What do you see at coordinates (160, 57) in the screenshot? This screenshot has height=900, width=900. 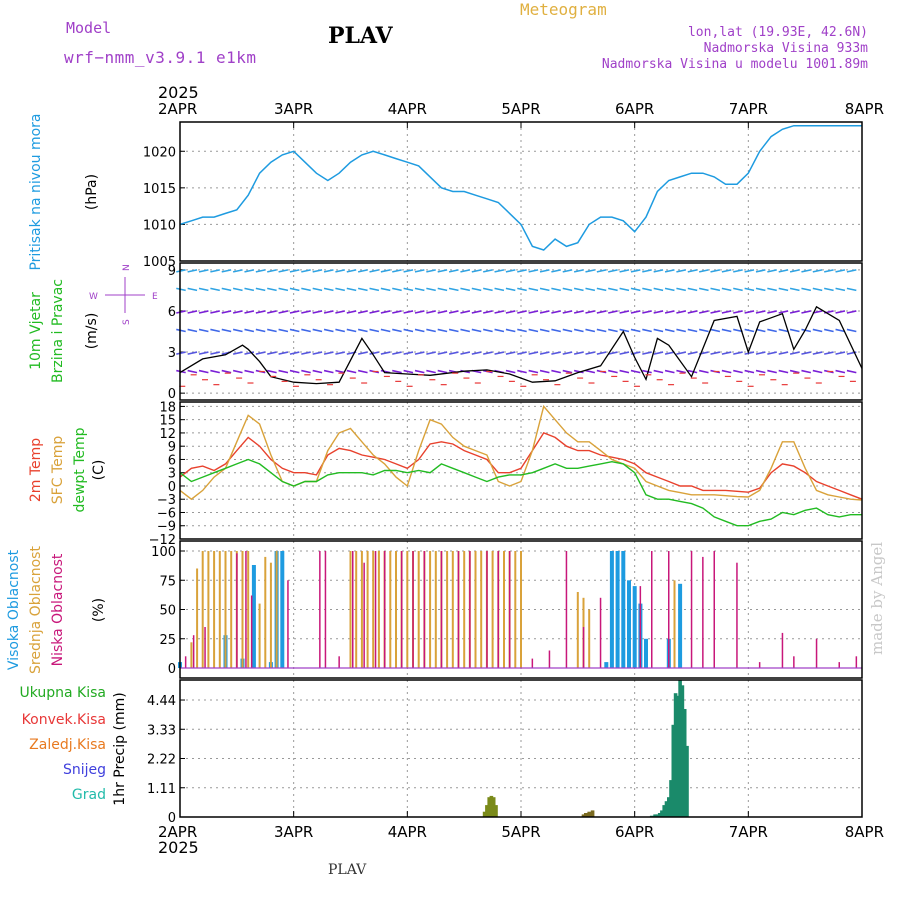 I see `model-name: wrf−nmm_v3.9.1 e1km` at bounding box center [160, 57].